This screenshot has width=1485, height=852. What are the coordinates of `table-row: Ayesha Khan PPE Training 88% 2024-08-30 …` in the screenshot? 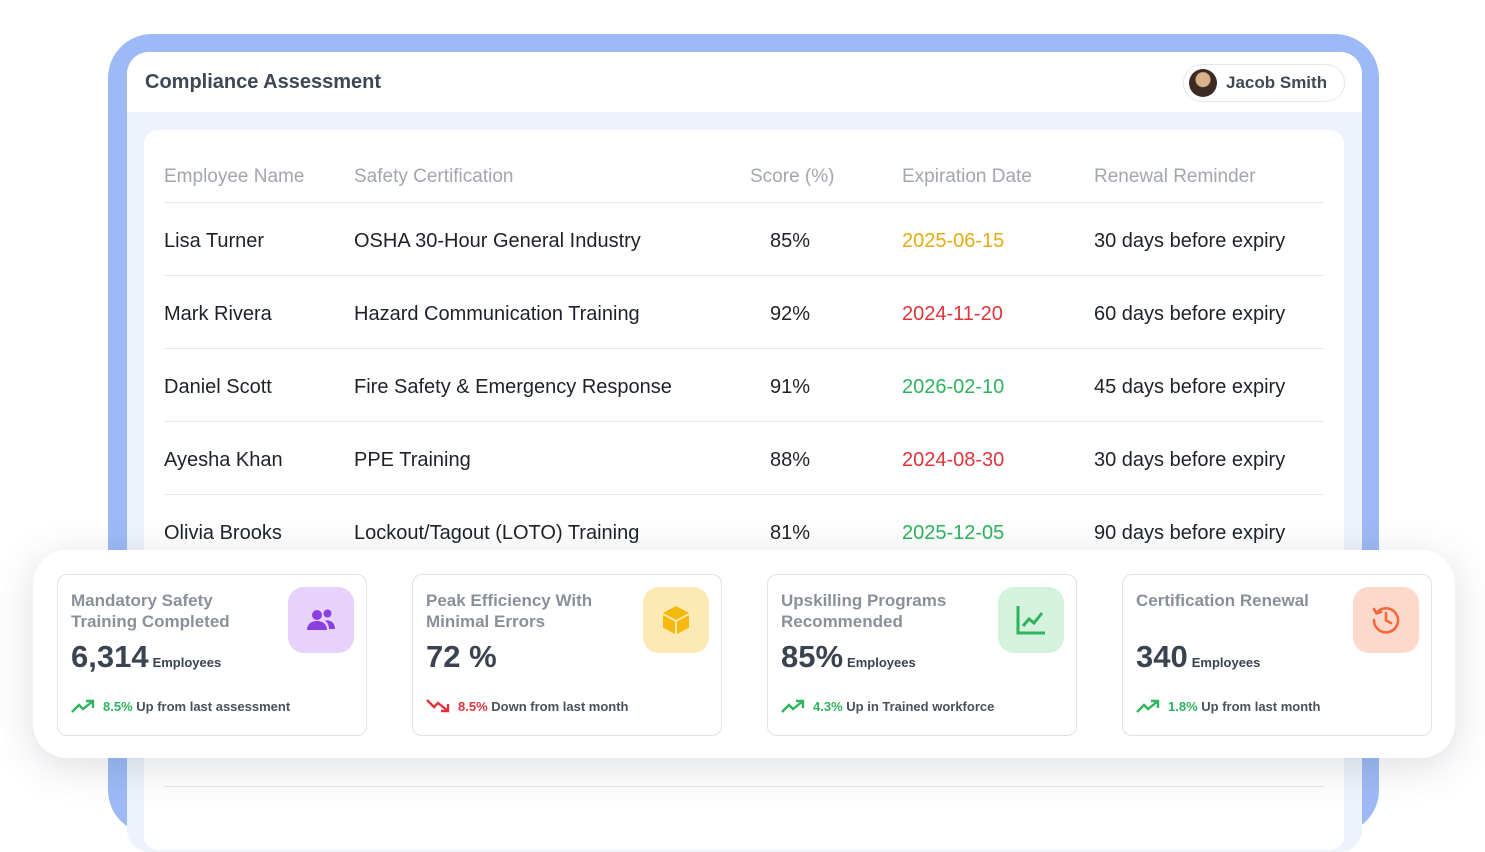 It's located at (744, 457).